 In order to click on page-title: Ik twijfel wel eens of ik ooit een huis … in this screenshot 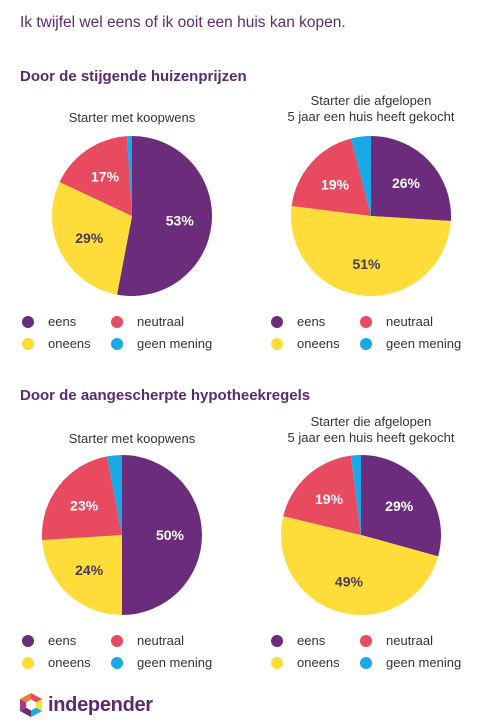, I will do `click(183, 22)`.